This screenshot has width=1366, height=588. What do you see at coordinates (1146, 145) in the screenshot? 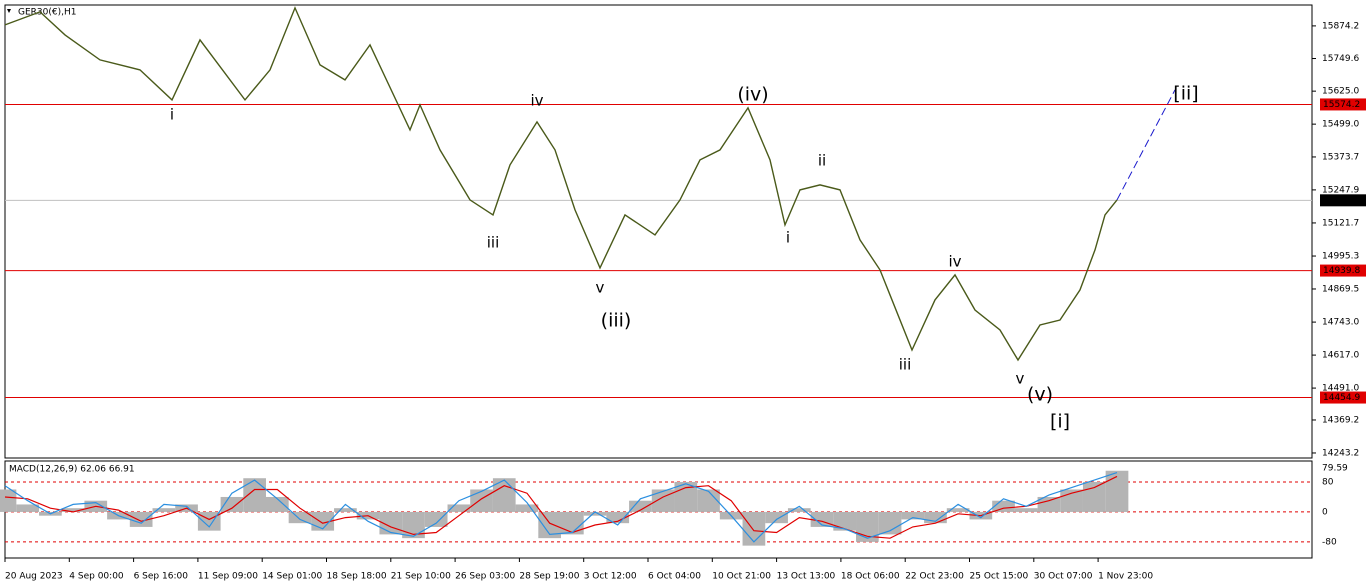
I see `projection` at bounding box center [1146, 145].